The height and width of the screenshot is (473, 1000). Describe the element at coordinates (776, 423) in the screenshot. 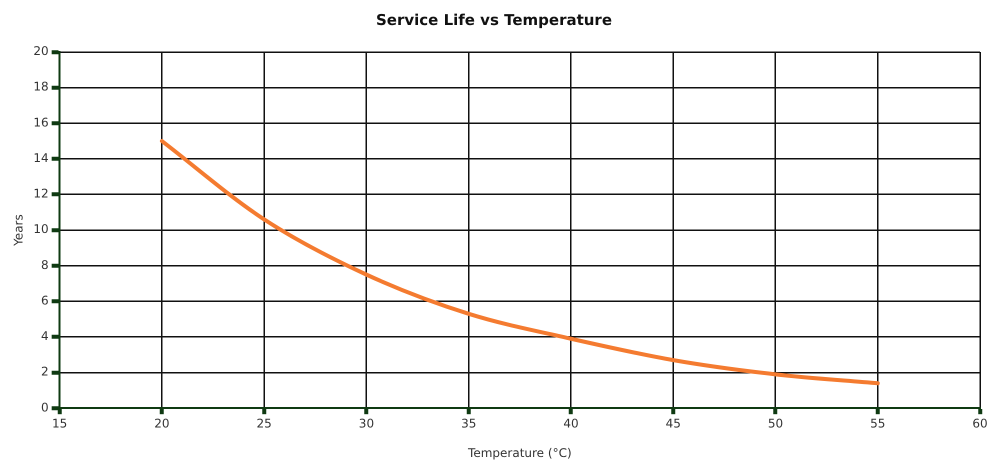

I see `x-tick-label: 50` at that location.